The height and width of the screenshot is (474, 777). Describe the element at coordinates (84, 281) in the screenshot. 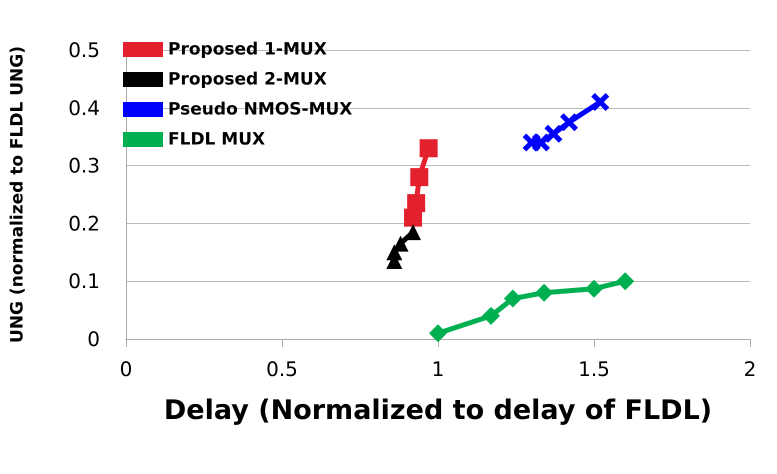

I see `y-tick-label: 0.1` at that location.